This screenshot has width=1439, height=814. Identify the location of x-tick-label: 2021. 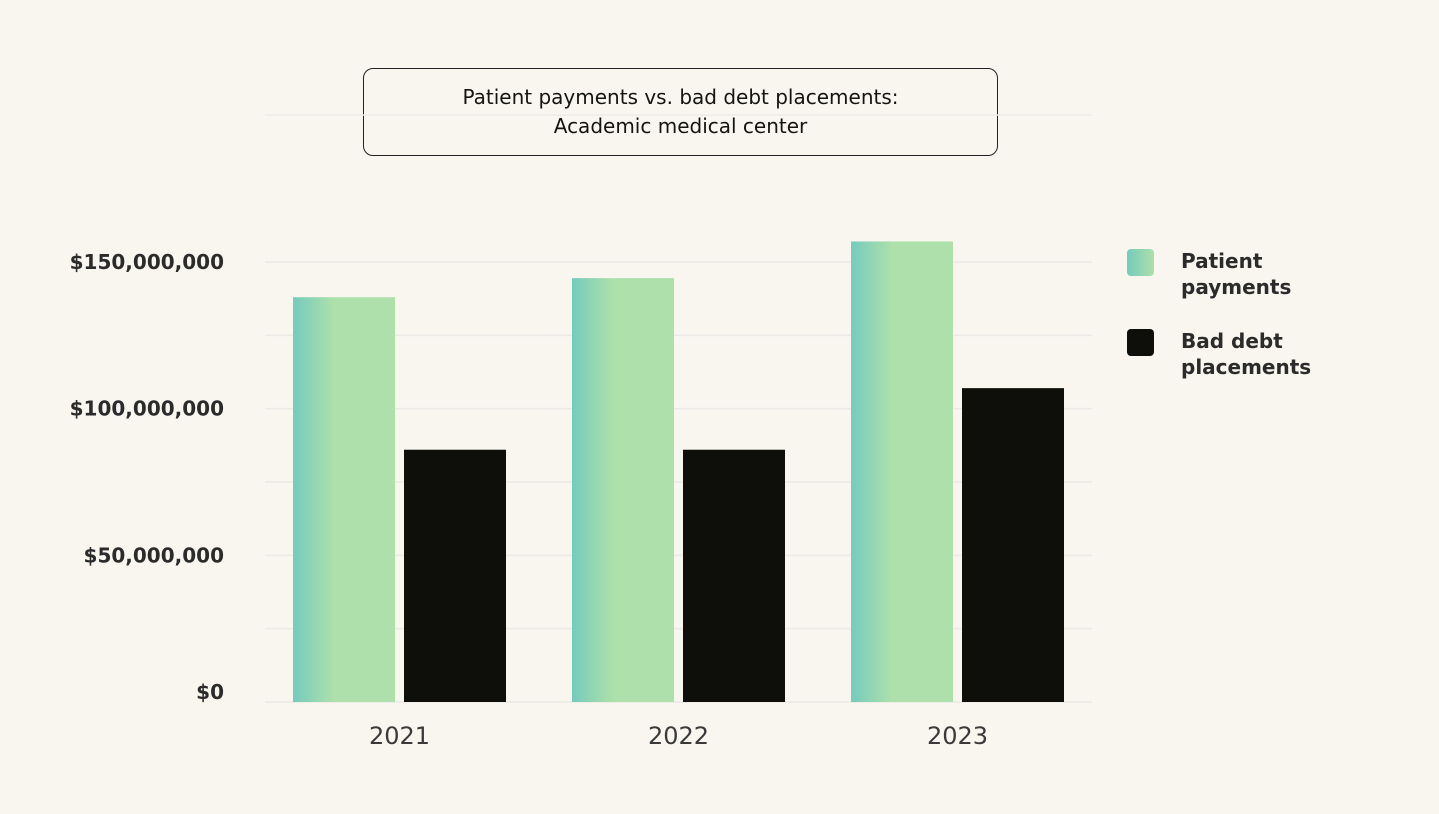
(399, 736).